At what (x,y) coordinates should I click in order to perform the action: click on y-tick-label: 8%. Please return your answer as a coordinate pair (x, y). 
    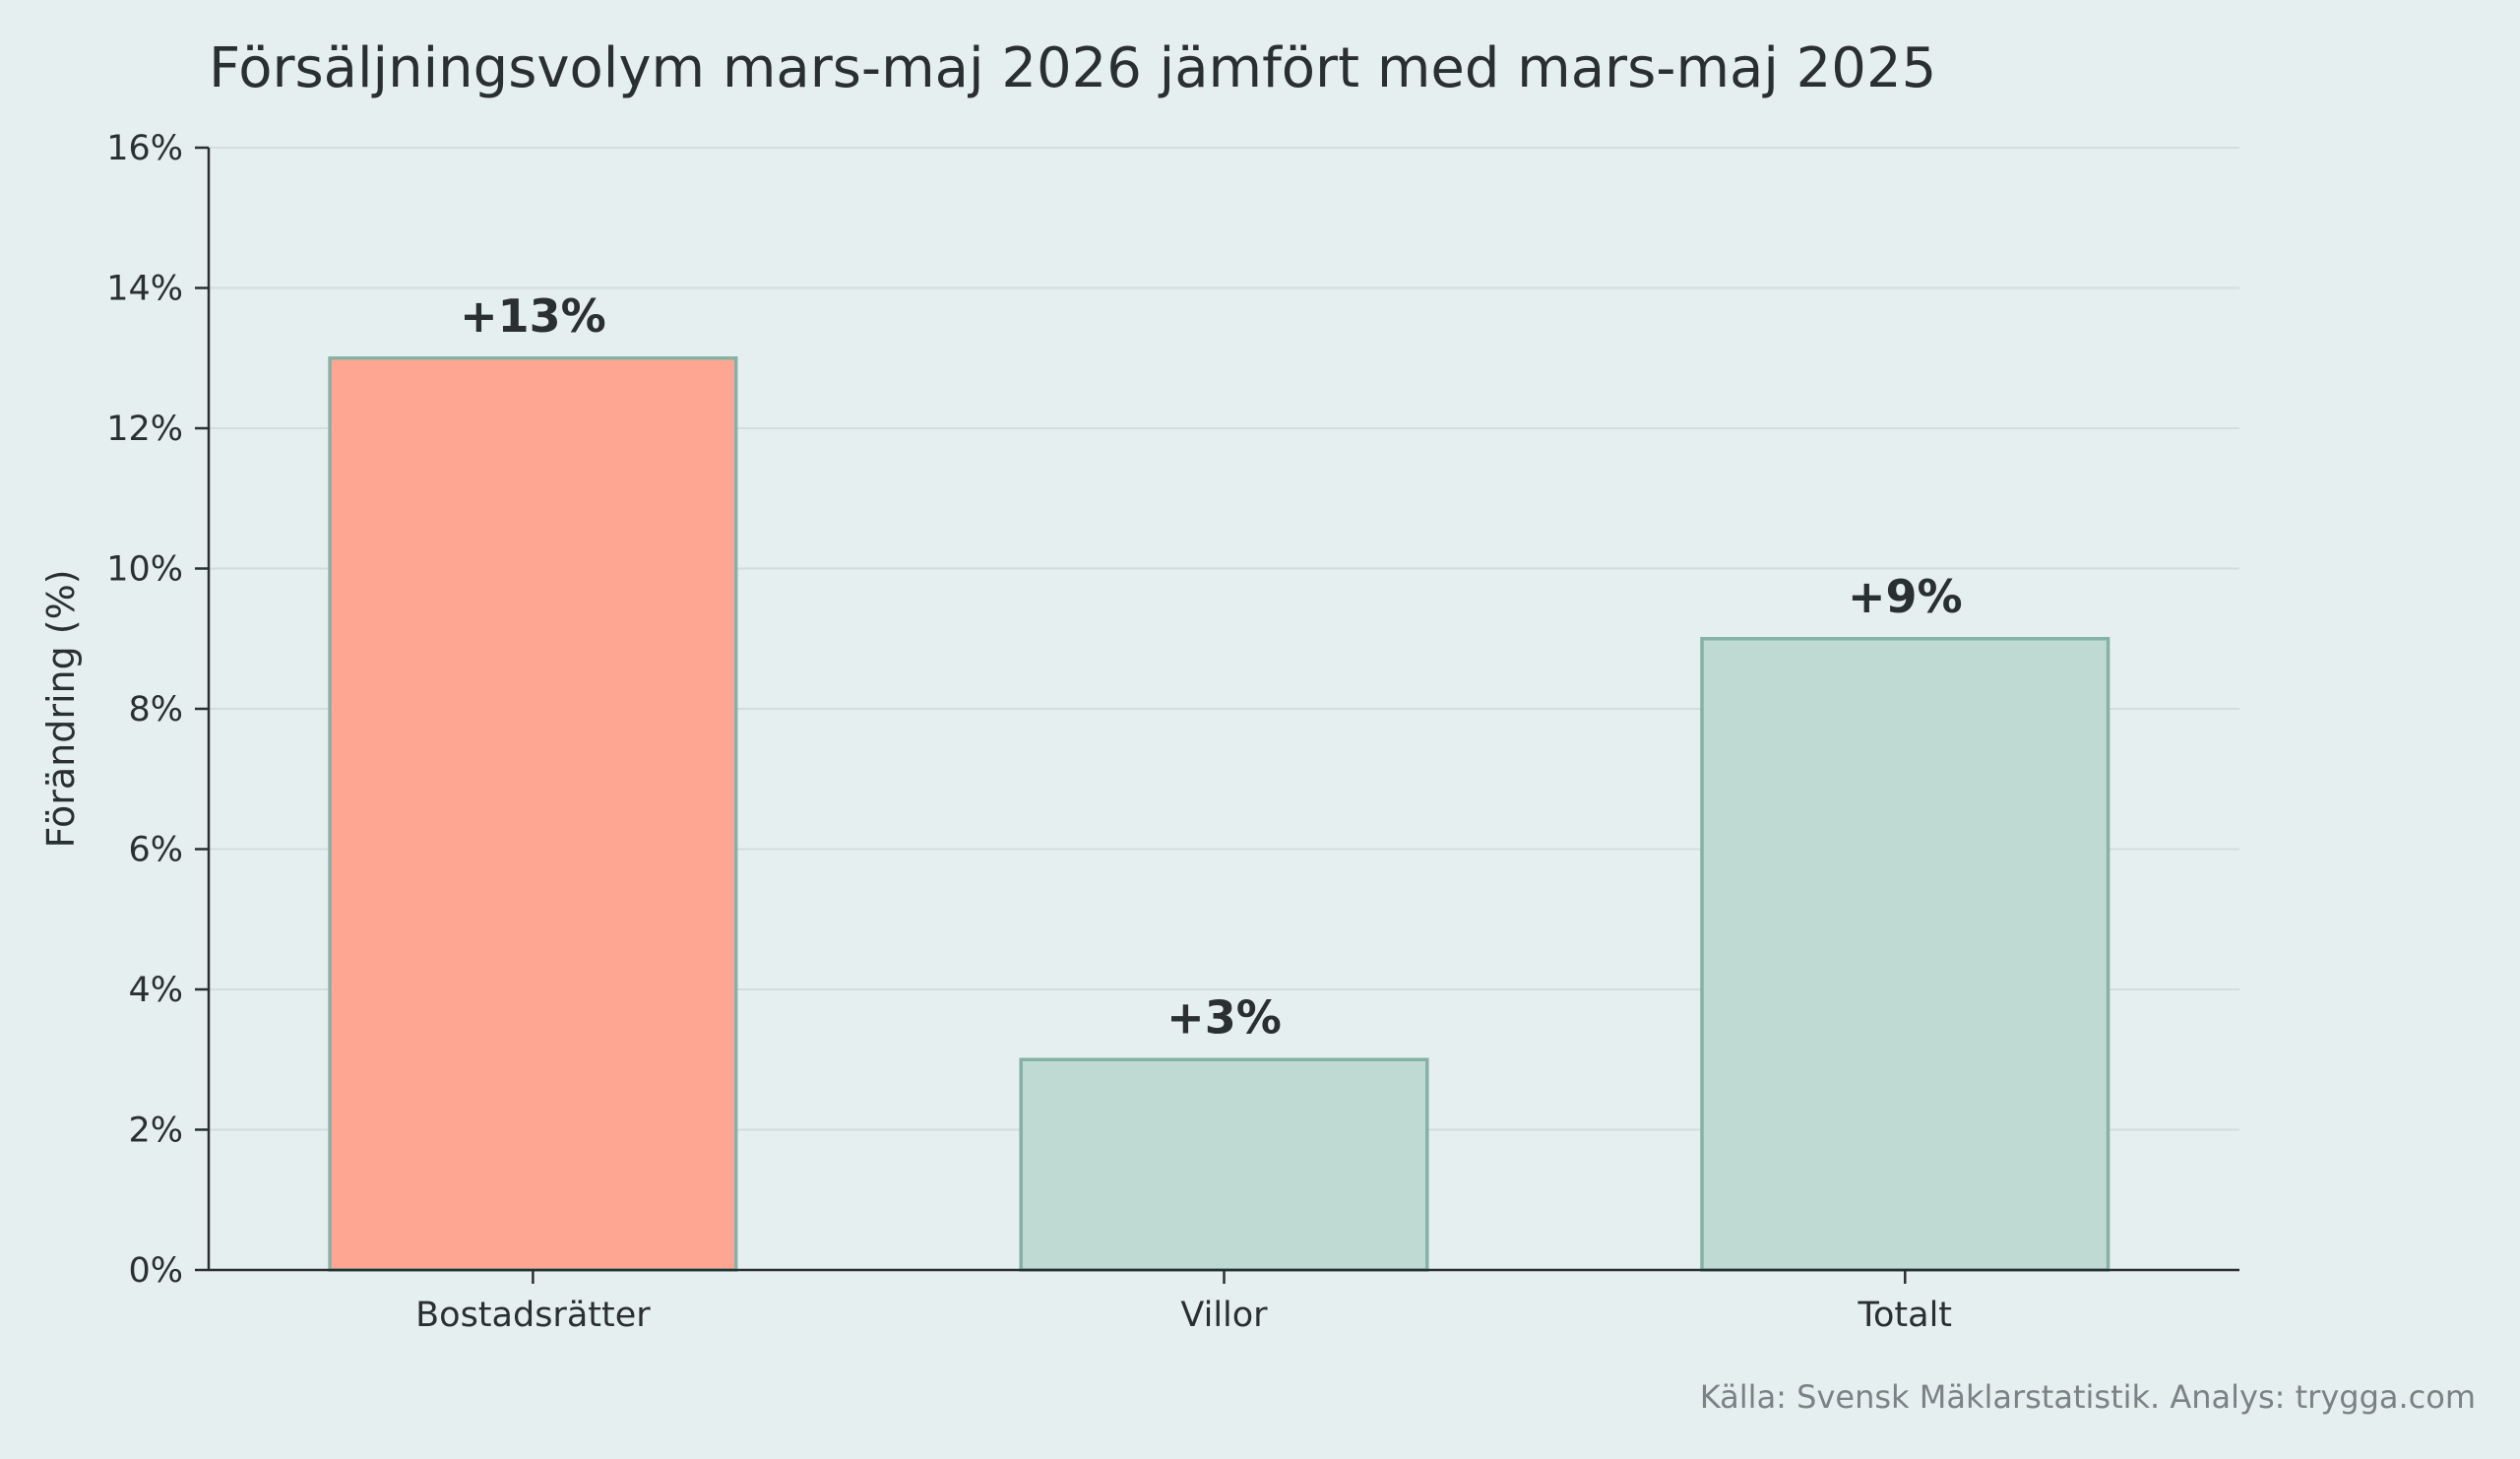
    Looking at the image, I should click on (155, 710).